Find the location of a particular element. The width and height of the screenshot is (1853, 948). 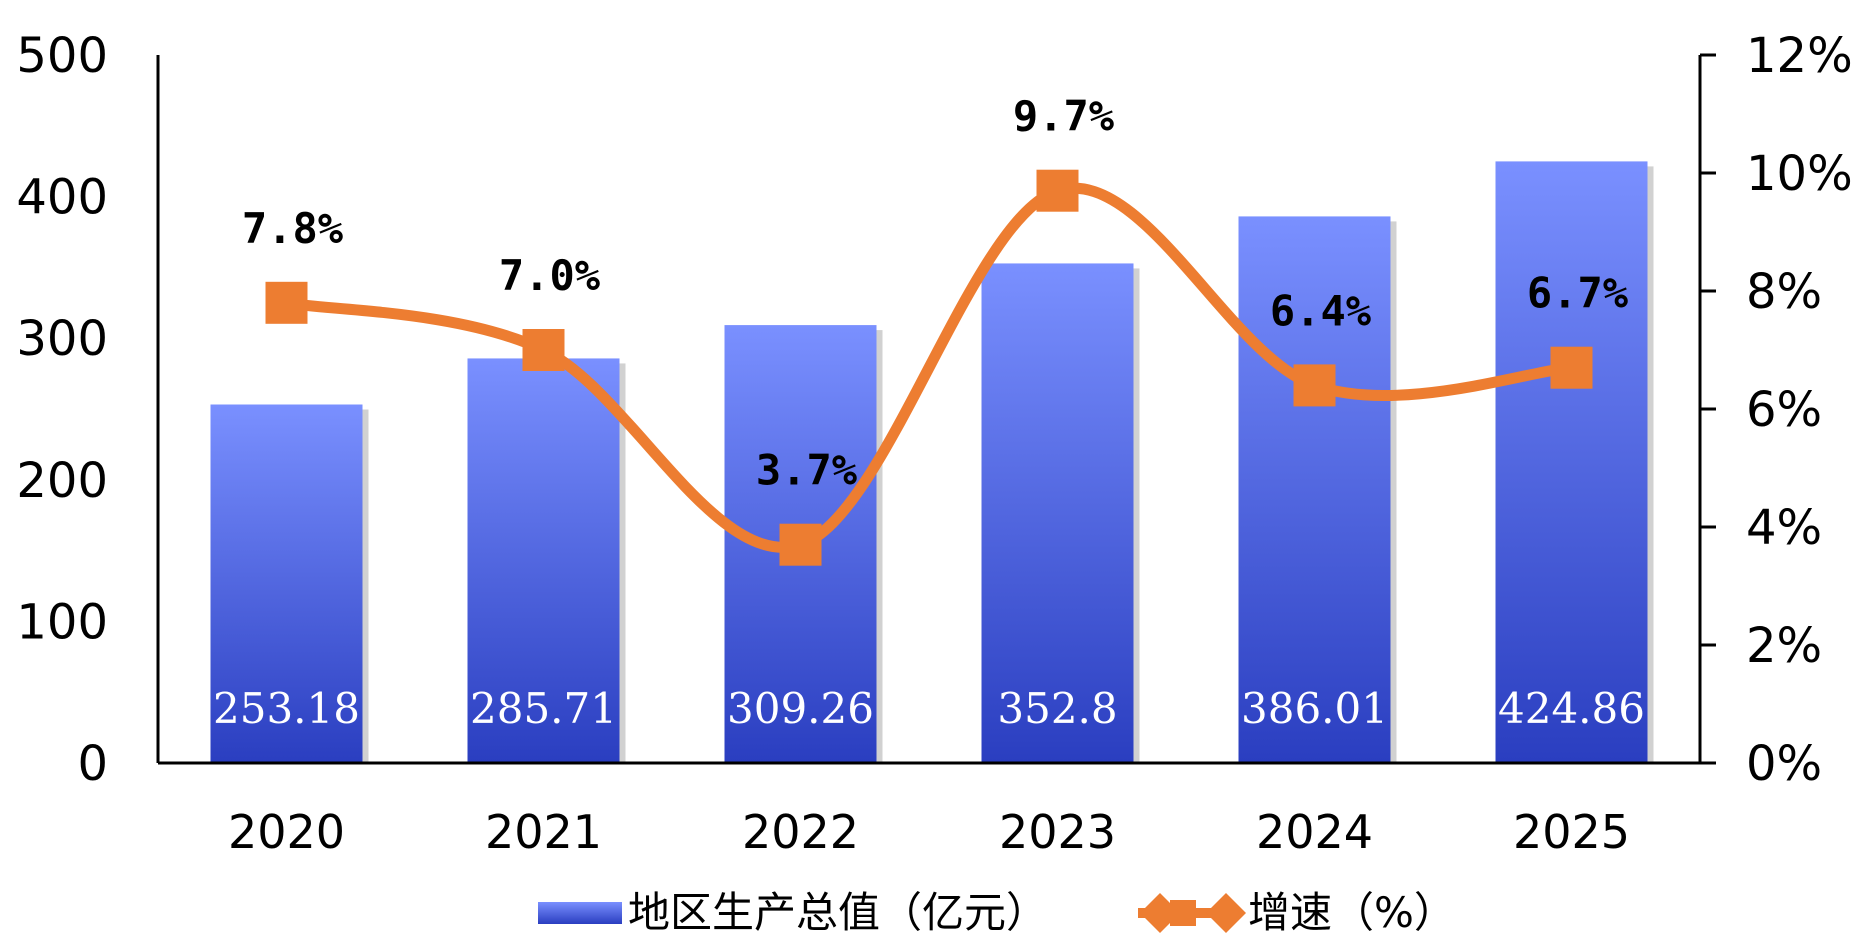

growth-marker-2023 is located at coordinates (1057, 190).